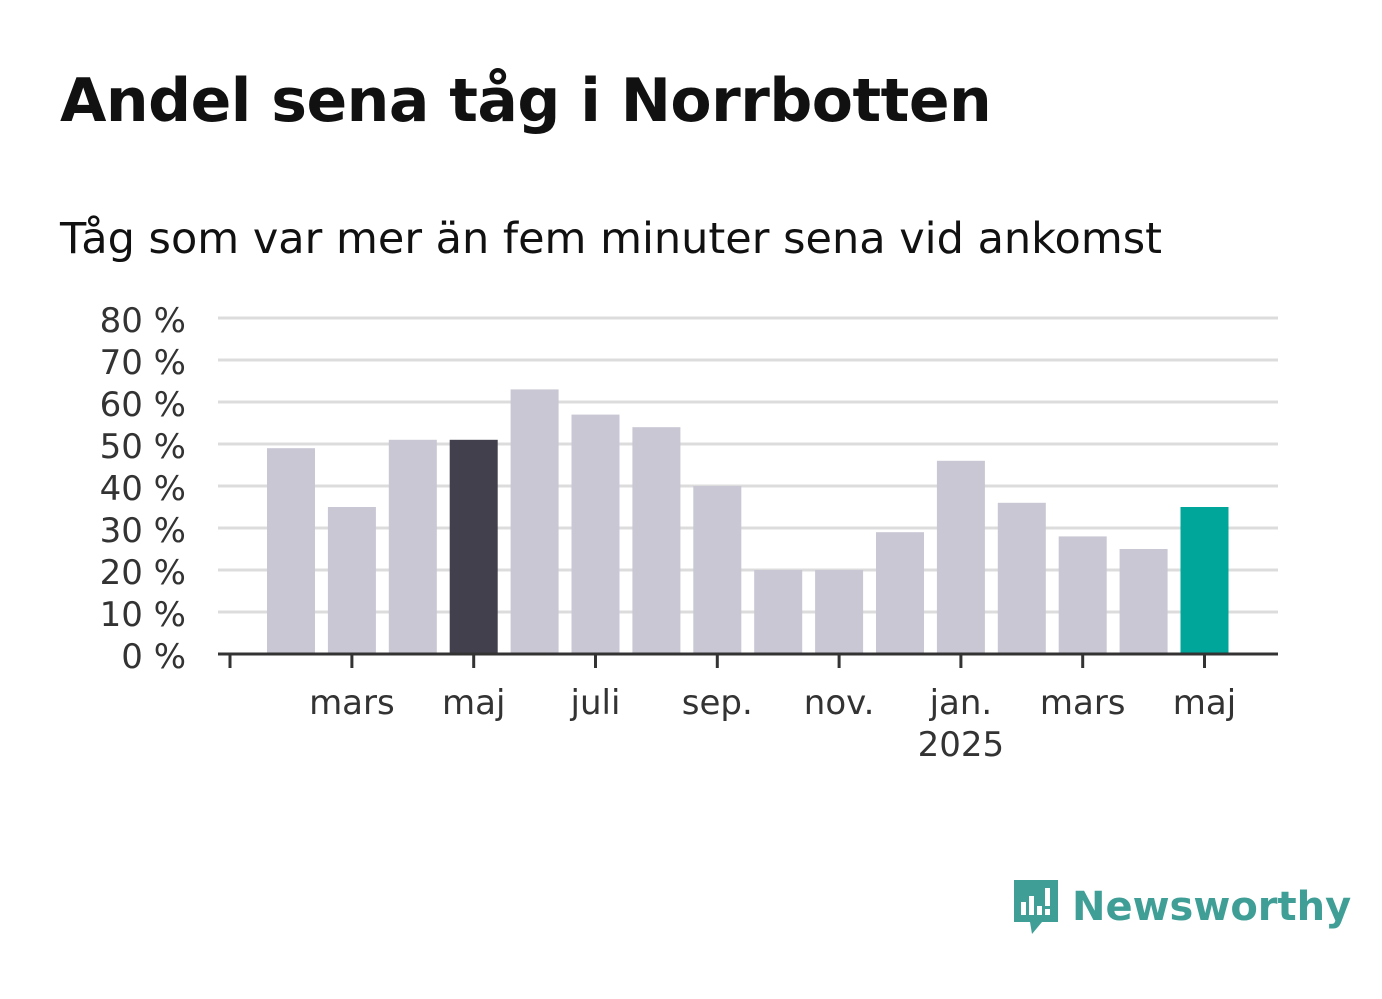  I want to click on y-tick-label-50: 50 %, so click(143, 447).